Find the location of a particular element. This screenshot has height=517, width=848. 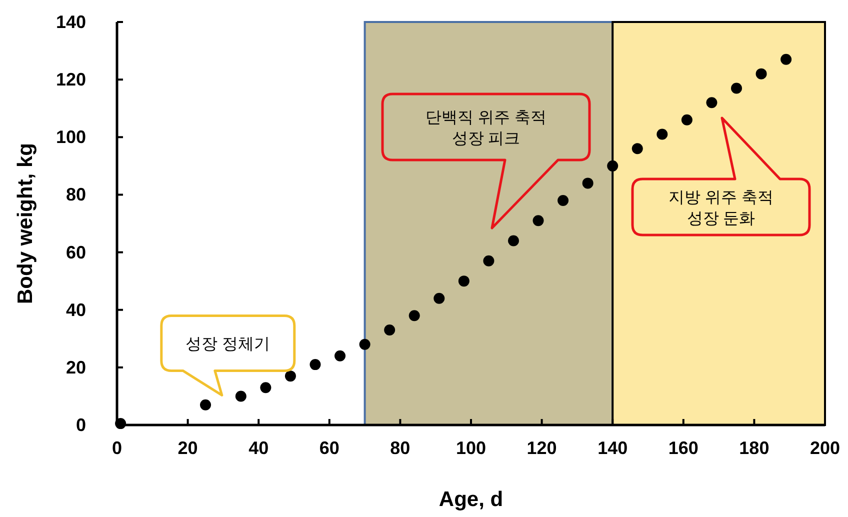

annotation: 성장 정체기 is located at coordinates (228, 345).